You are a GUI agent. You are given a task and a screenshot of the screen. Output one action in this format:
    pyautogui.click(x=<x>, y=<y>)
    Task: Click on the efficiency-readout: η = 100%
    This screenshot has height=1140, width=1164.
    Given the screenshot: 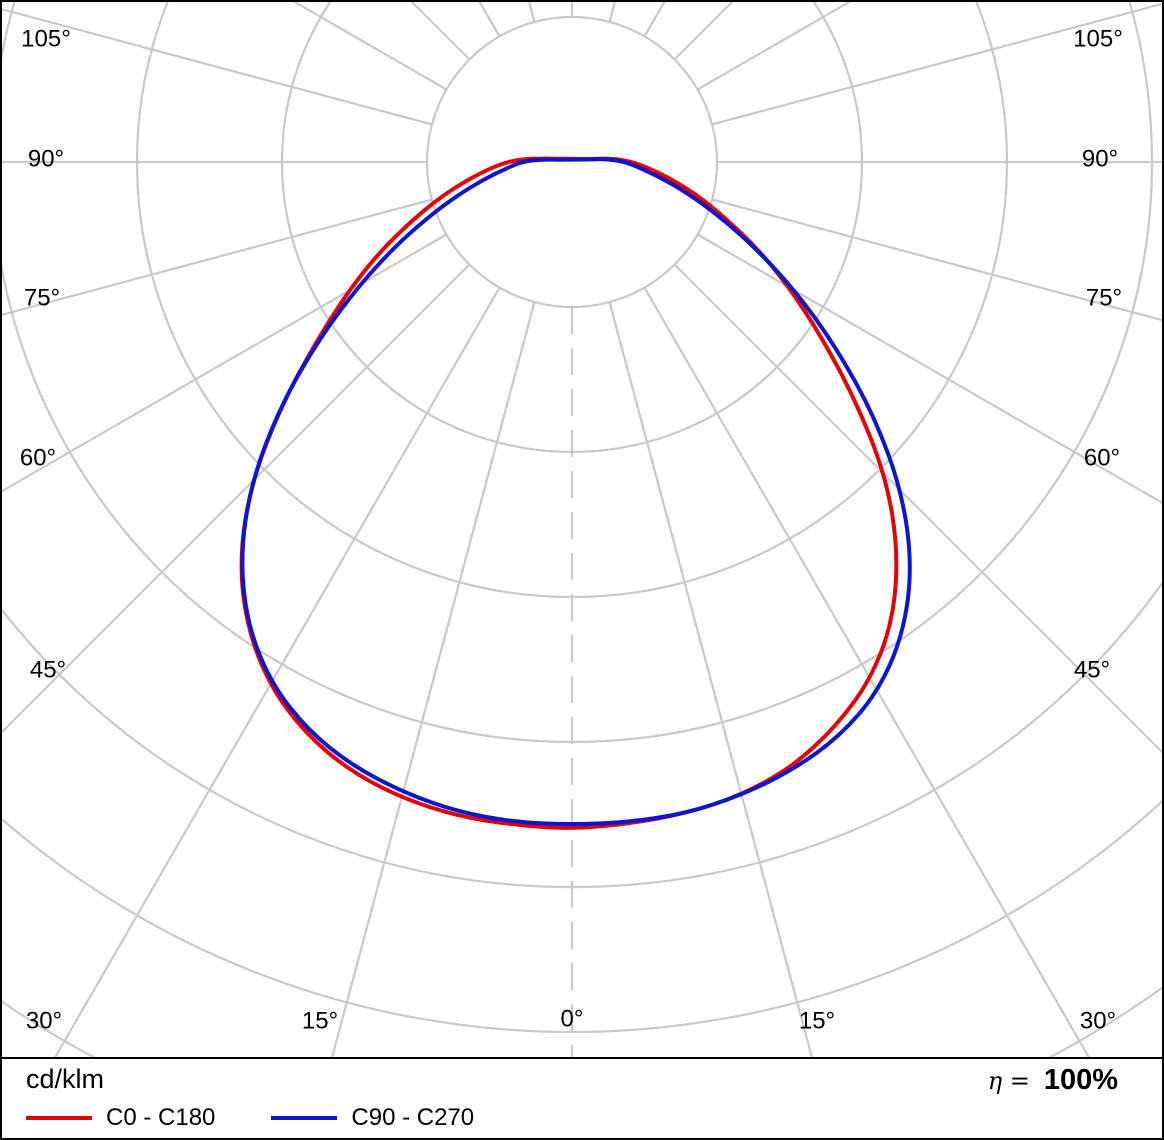 What is the action you would take?
    pyautogui.click(x=1053, y=1080)
    